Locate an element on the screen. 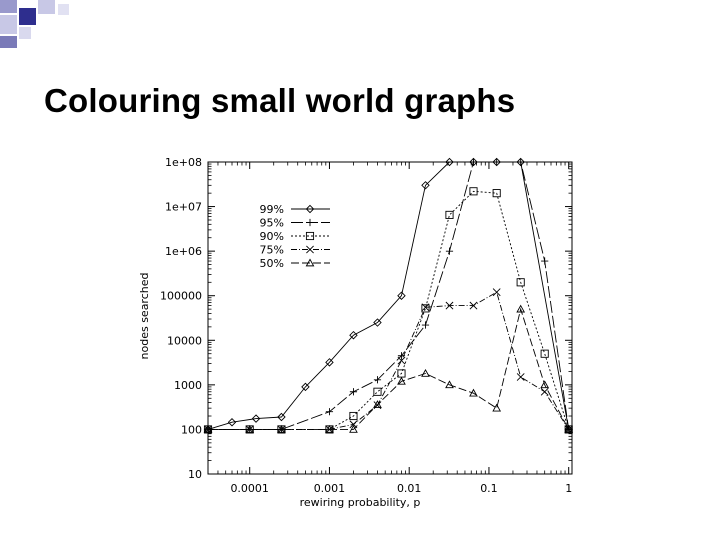  x-tick-label: 0.1 is located at coordinates (489, 488).